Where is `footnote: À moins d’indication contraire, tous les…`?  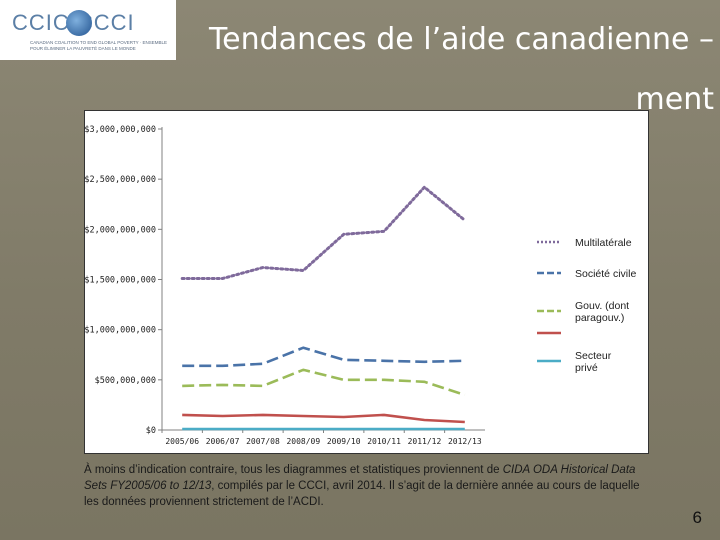 footnote: À moins d’indication contraire, tous les… is located at coordinates (364, 486).